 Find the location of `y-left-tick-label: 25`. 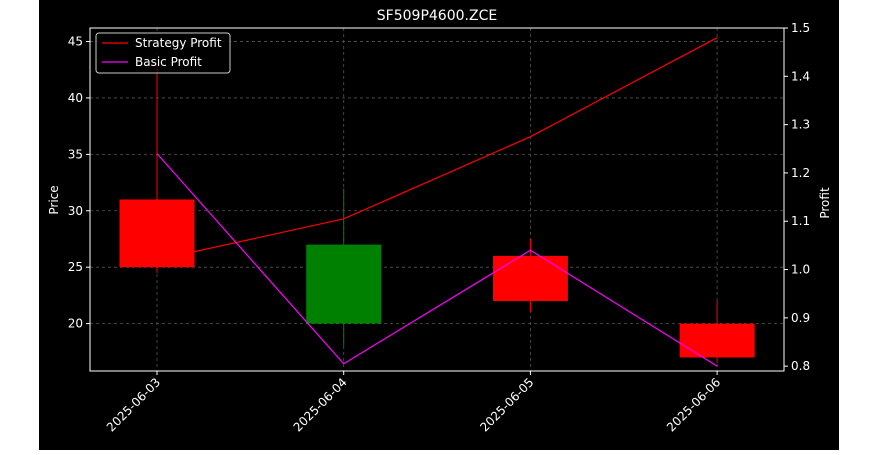

y-left-tick-label: 25 is located at coordinates (75, 267).